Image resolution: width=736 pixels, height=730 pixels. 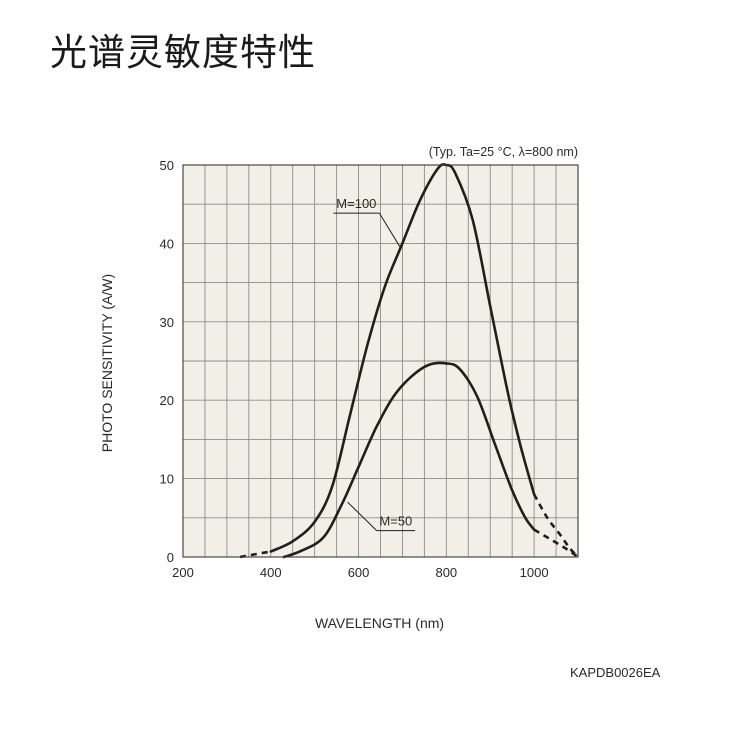 I want to click on annotation-m100: M=100, so click(x=356, y=203).